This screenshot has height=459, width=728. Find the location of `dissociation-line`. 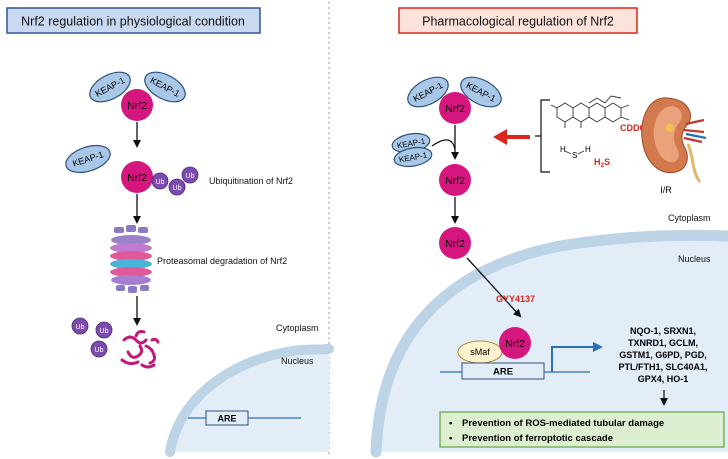

dissociation-line is located at coordinates (443, 145).